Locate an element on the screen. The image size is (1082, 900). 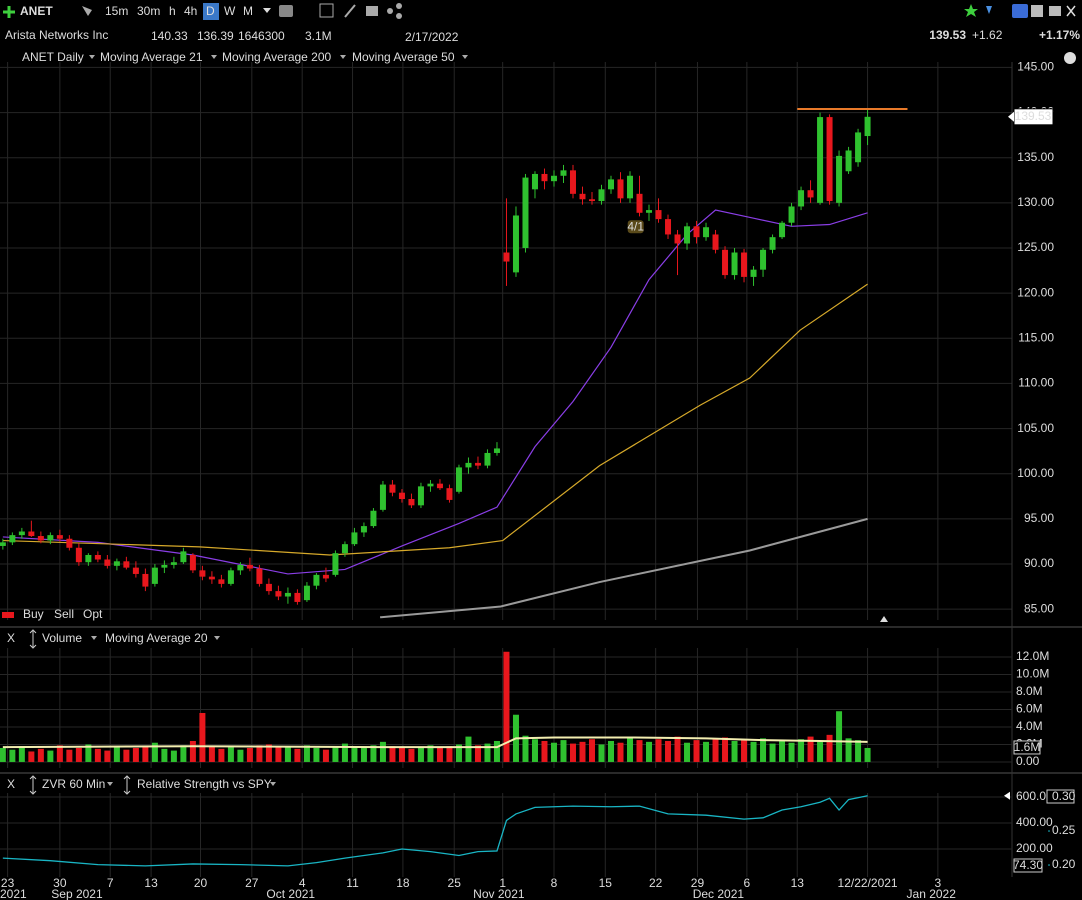
y-tick-label: 85.00 is located at coordinates (1039, 608).